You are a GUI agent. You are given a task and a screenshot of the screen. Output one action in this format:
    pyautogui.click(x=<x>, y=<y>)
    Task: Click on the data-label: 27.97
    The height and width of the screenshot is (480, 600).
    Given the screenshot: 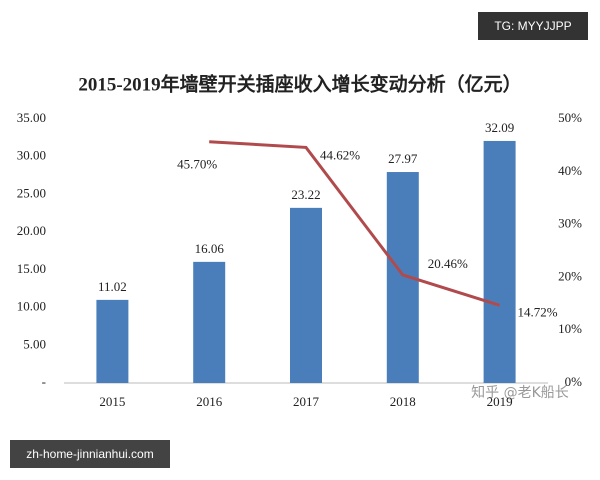 What is the action you would take?
    pyautogui.click(x=403, y=158)
    